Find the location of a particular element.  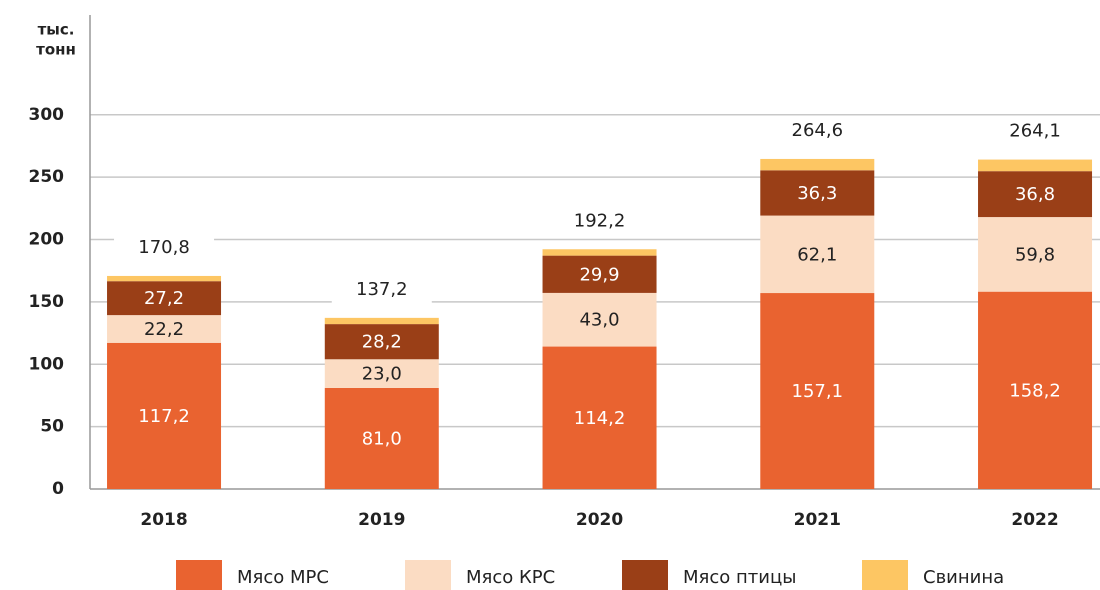

total-label: 137,2 is located at coordinates (382, 289).